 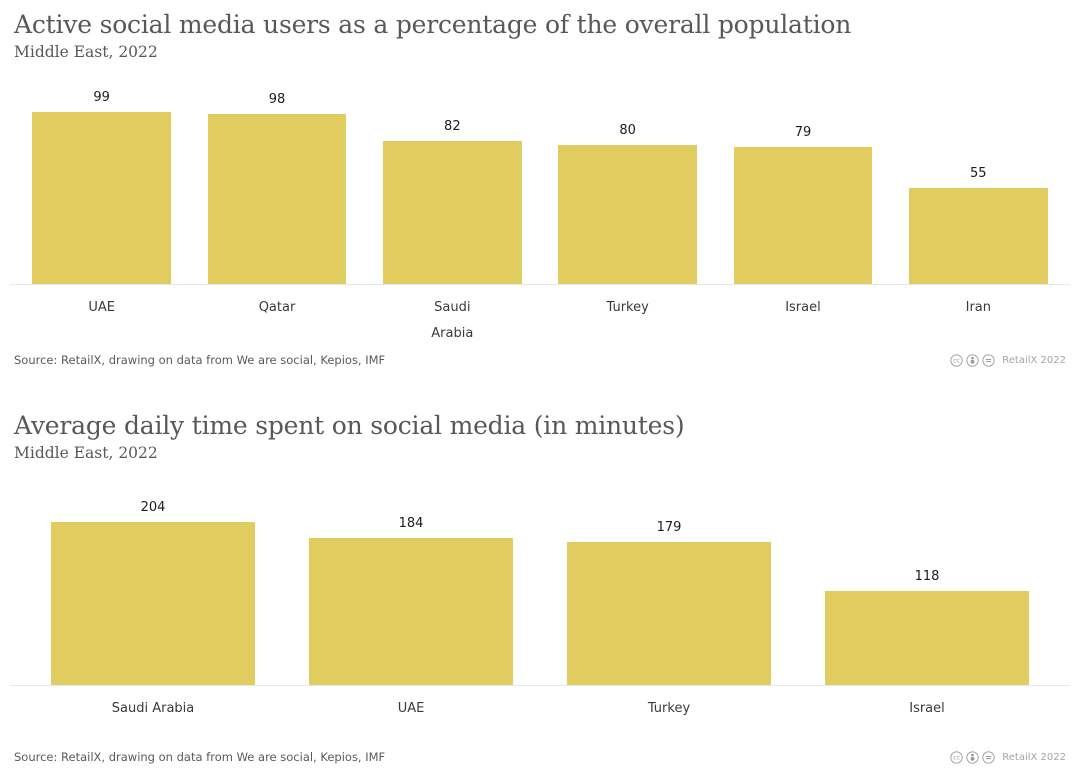 What do you see at coordinates (803, 132) in the screenshot?
I see `bar-value-label: 79` at bounding box center [803, 132].